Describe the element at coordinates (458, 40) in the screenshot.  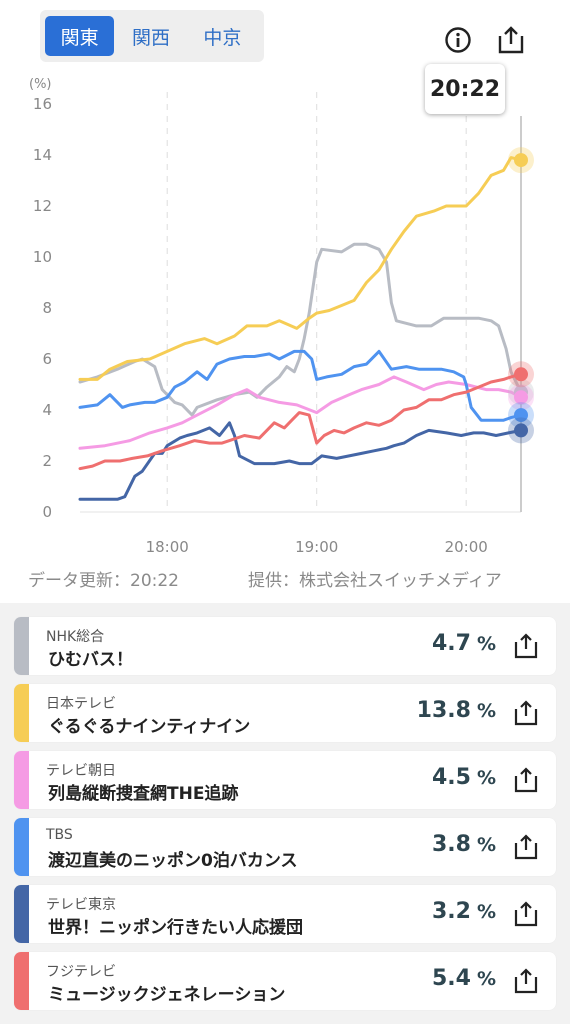
I see `info-icon` at that location.